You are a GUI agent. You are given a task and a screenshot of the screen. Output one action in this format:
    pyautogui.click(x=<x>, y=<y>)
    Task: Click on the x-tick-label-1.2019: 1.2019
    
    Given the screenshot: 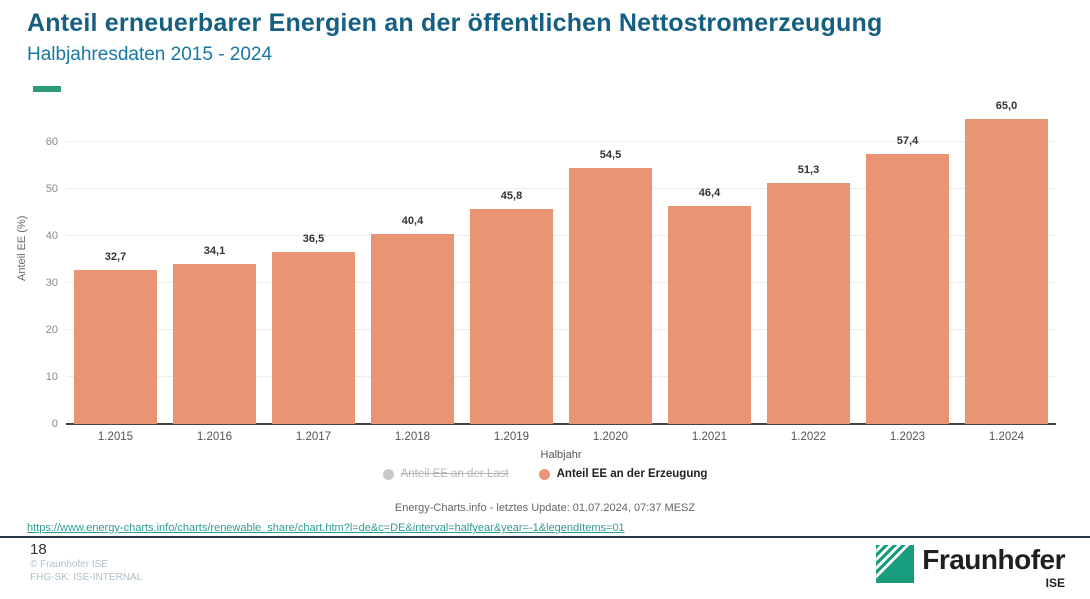 What is the action you would take?
    pyautogui.click(x=511, y=437)
    